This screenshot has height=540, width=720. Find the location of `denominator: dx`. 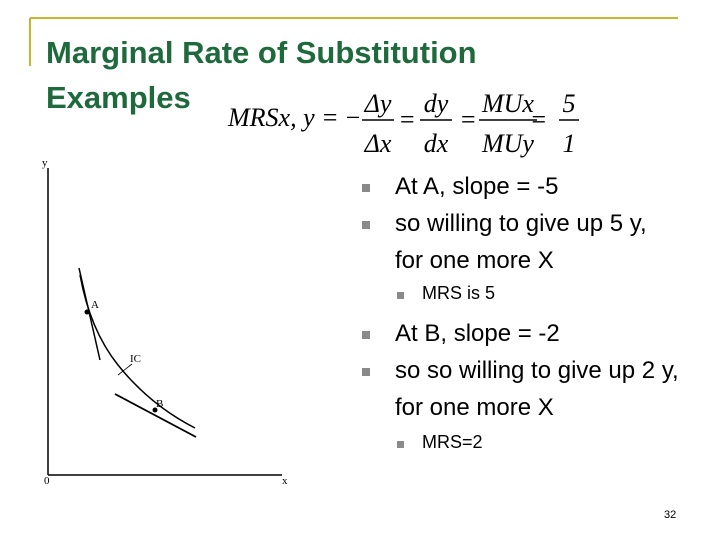

denominator: dx is located at coordinates (436, 143).